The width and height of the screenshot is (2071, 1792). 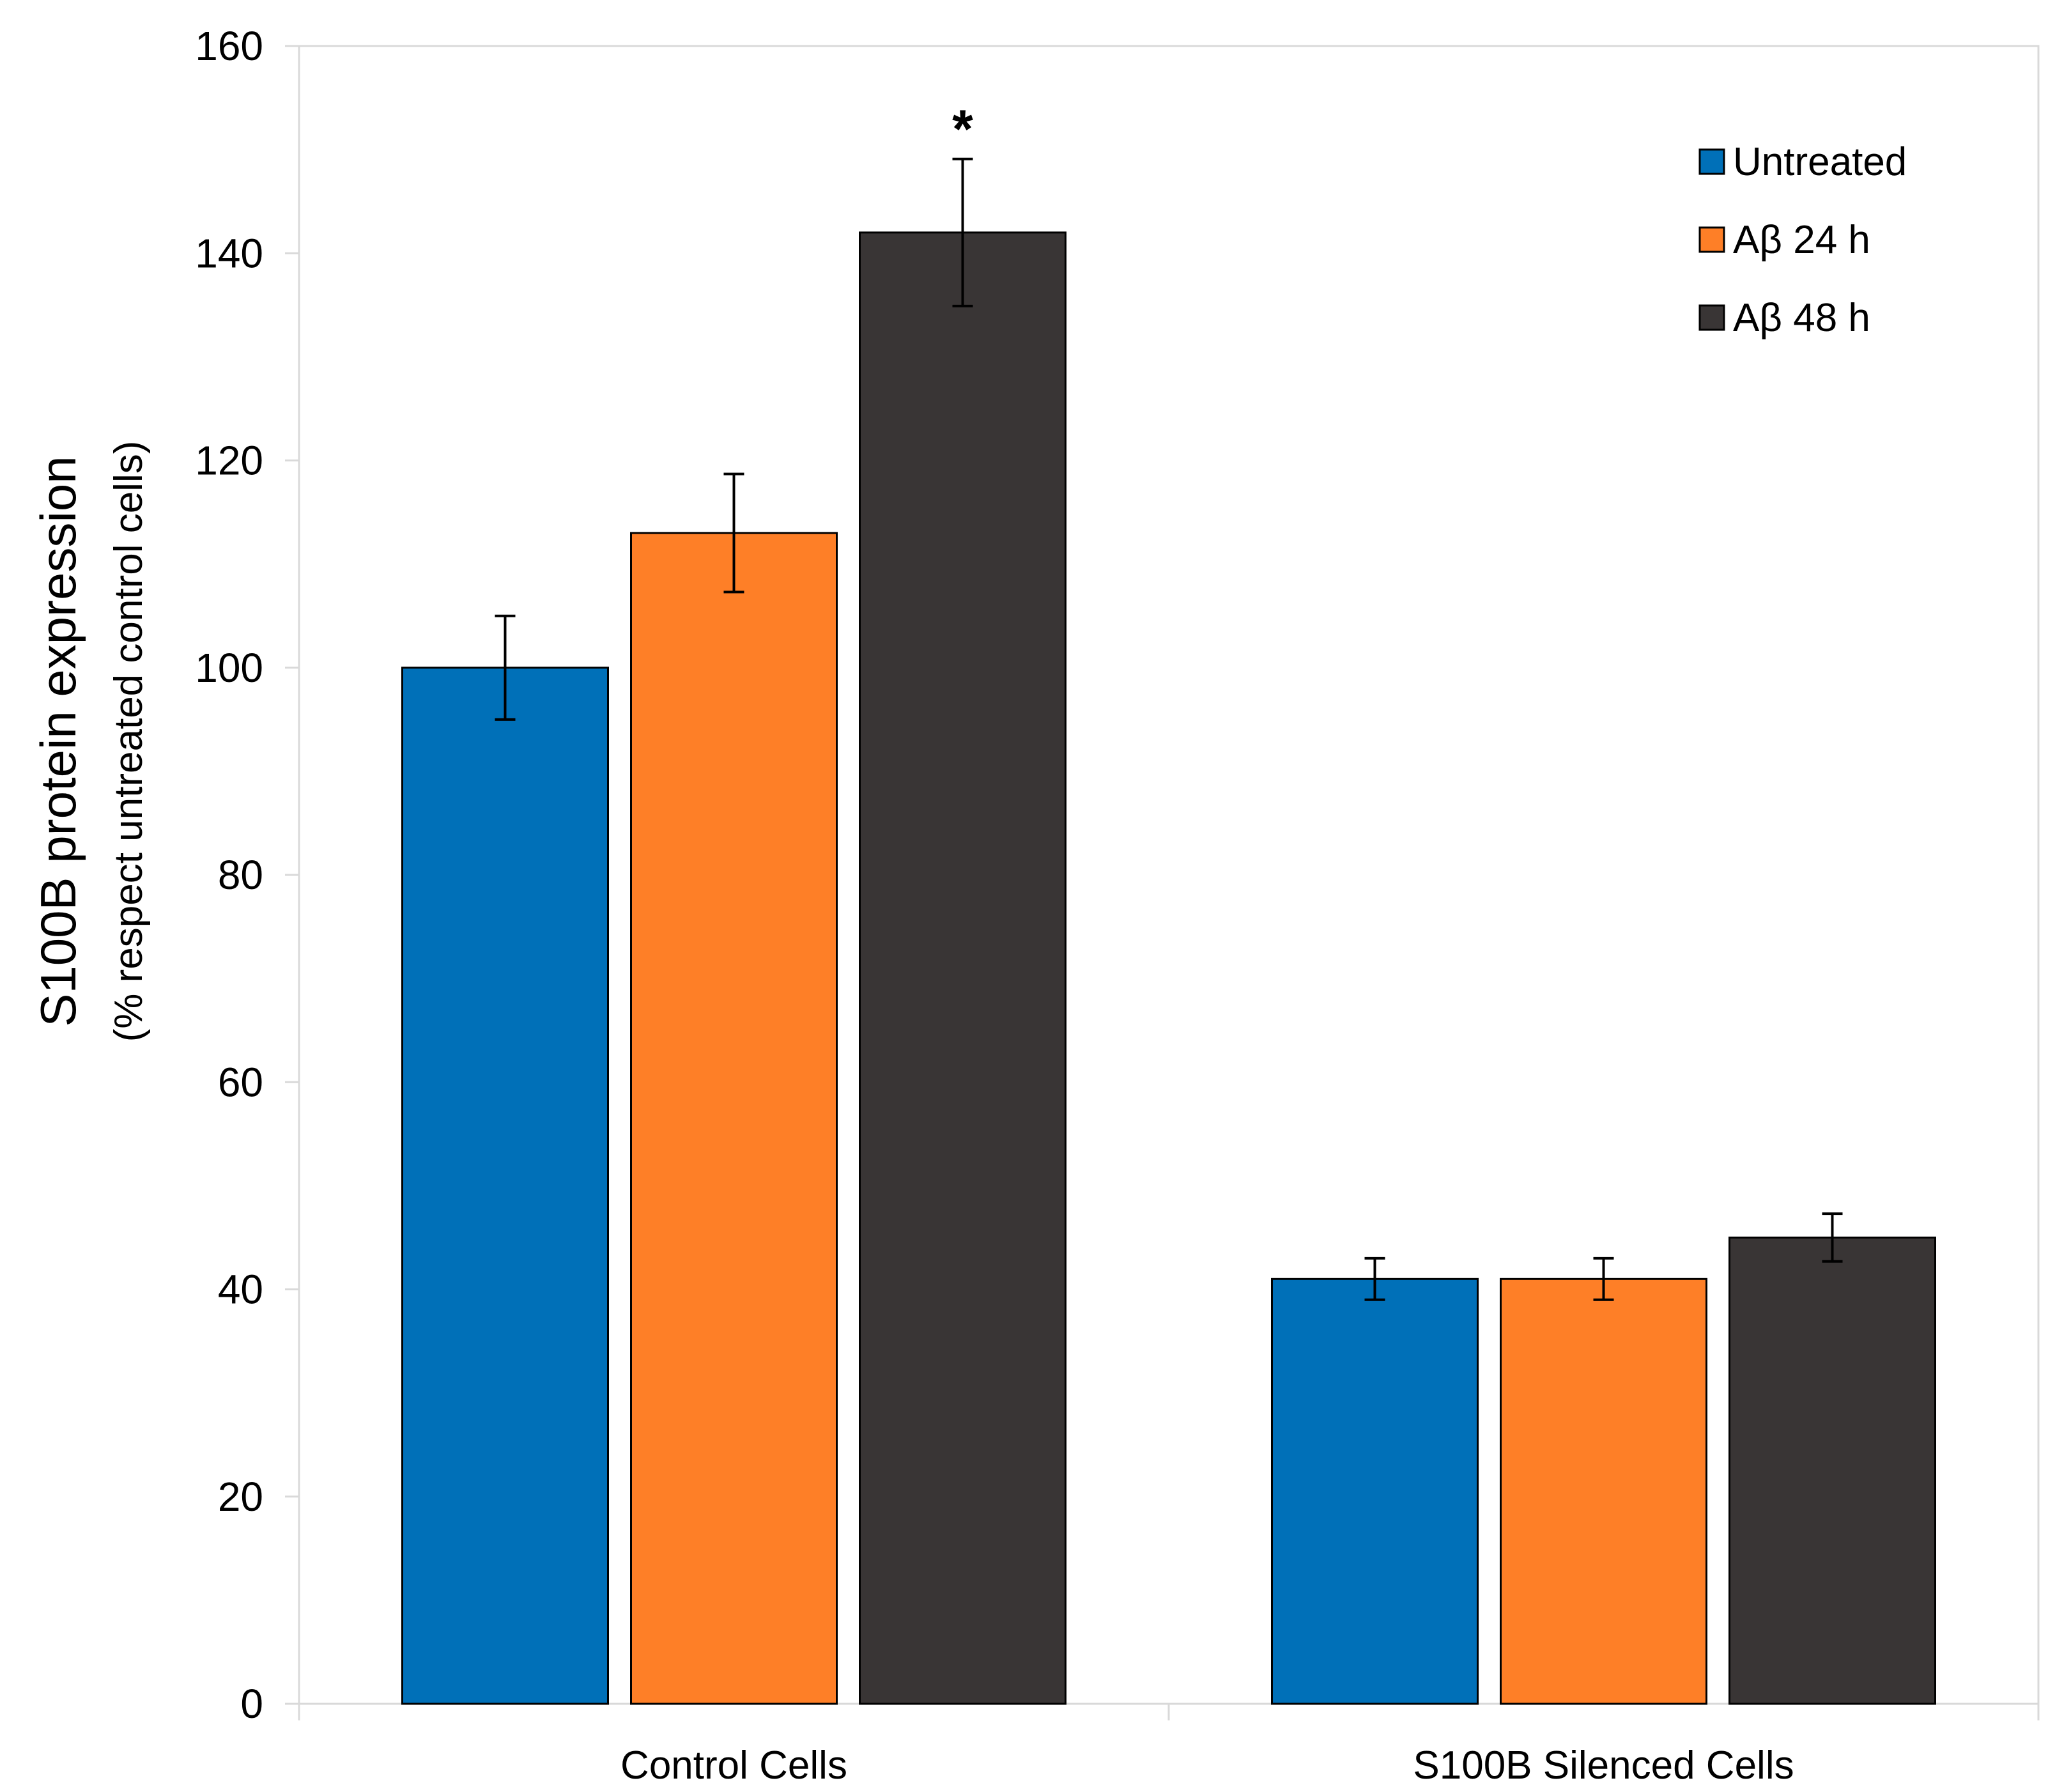 I want to click on y-axis-title: S100B protein expression, so click(x=58, y=741).